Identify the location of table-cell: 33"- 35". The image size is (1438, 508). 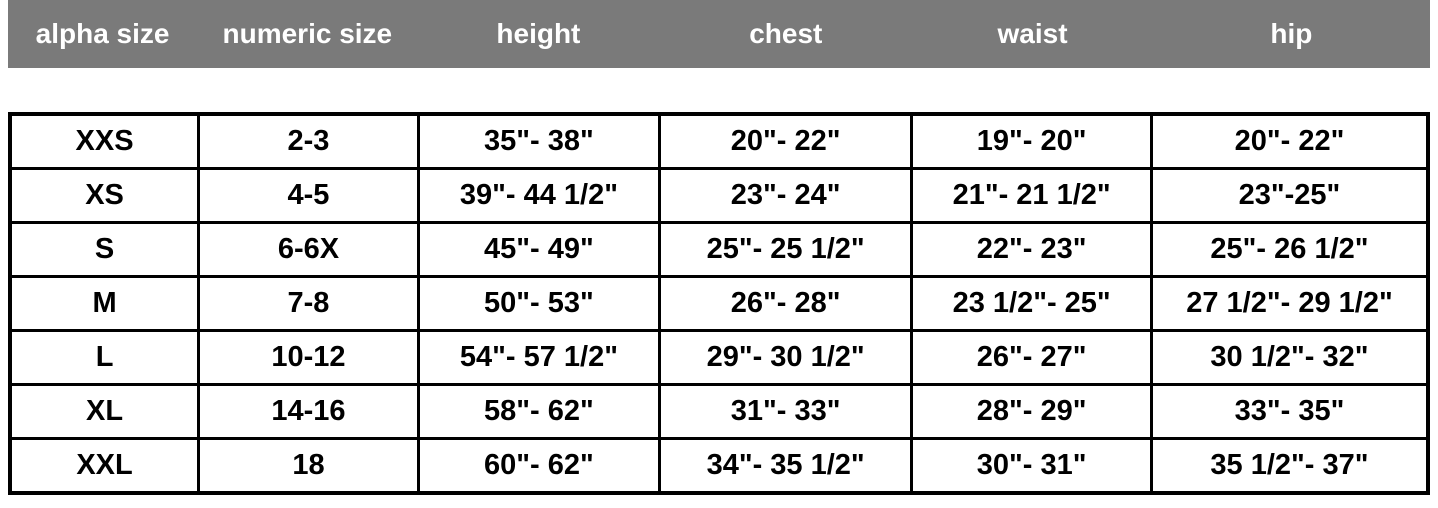
(1289, 411).